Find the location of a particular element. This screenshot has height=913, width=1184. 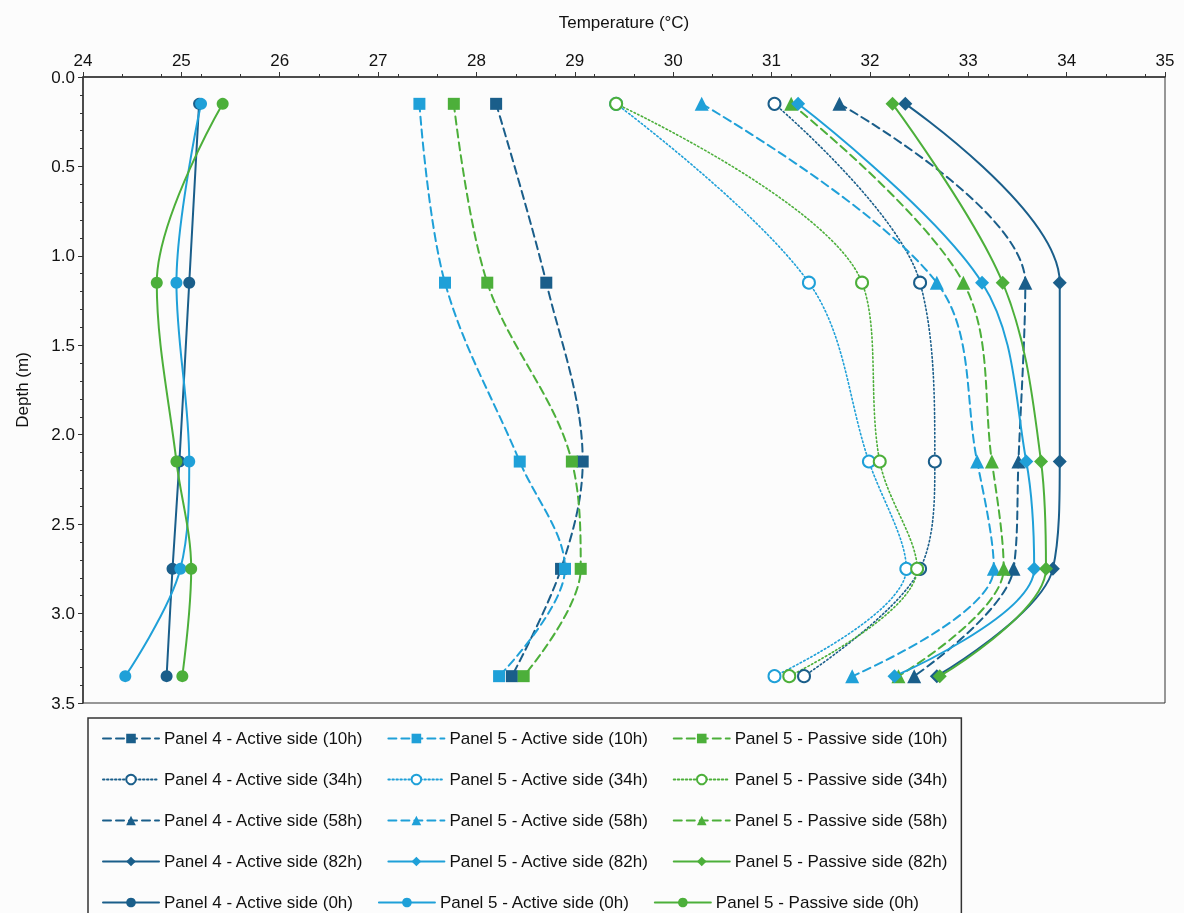

legend-label: Panel 5 - Active side (34h) is located at coordinates (548, 779).